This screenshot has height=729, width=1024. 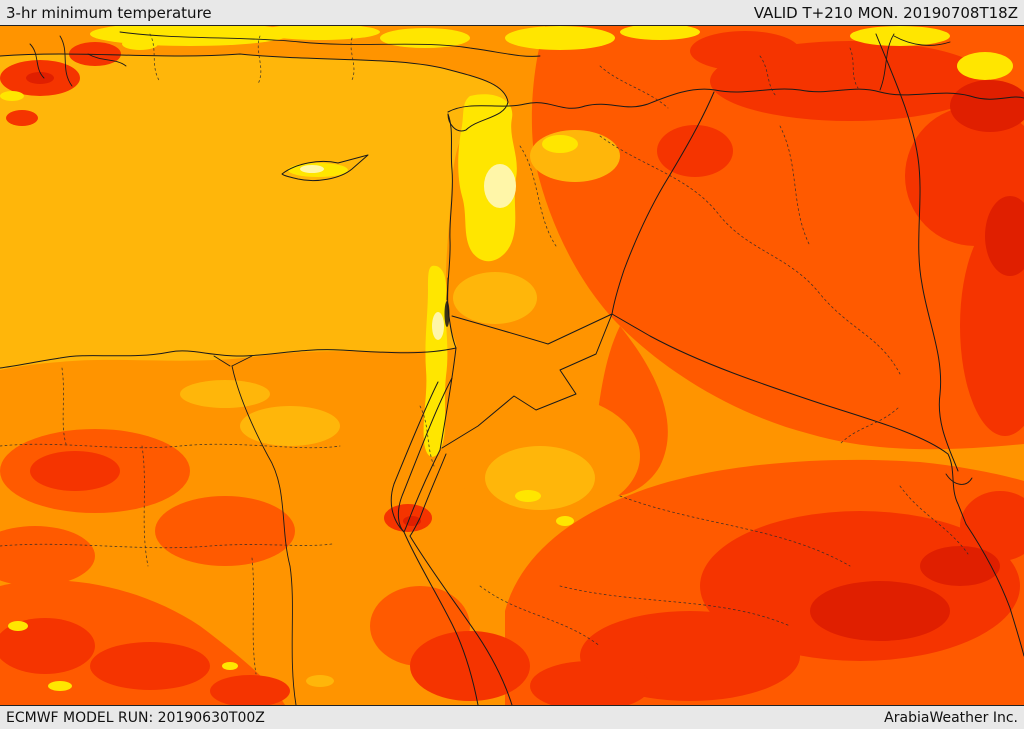 What do you see at coordinates (109, 12) in the screenshot?
I see `map-title: 3-hr minimum temperature` at bounding box center [109, 12].